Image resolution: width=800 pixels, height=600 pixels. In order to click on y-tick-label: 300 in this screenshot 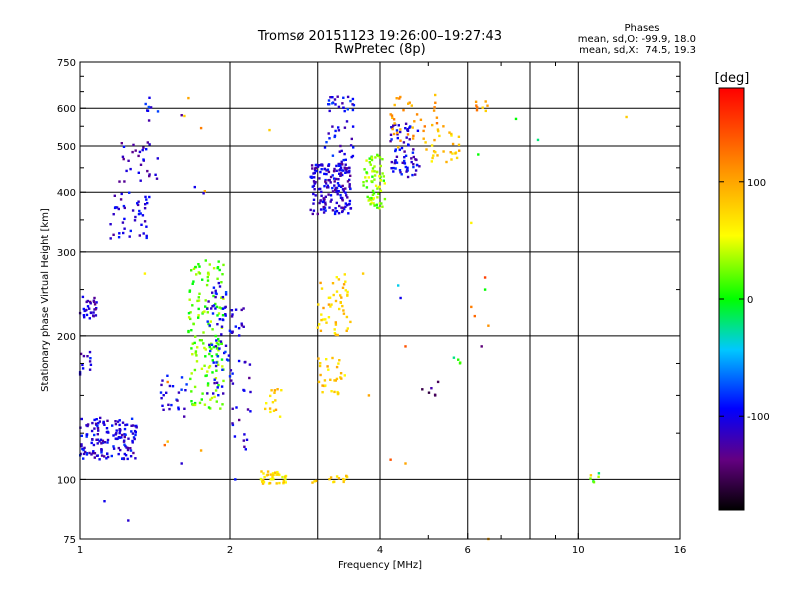, I will do `click(66, 253)`.